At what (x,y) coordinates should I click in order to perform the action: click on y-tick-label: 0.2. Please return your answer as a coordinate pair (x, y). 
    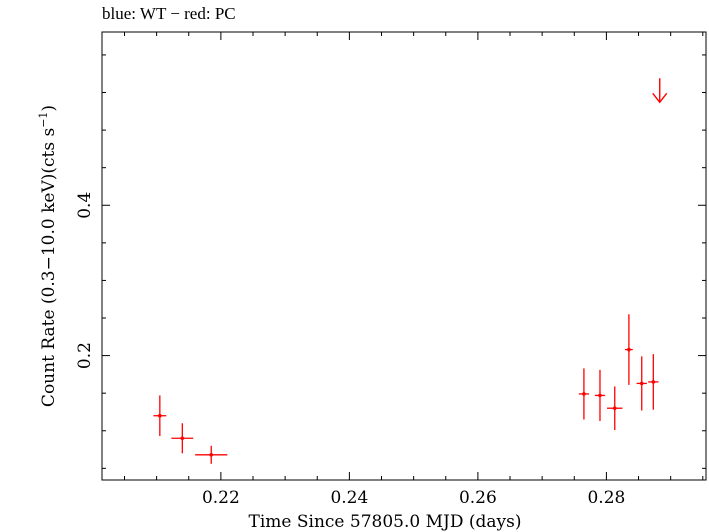
    Looking at the image, I should click on (85, 355).